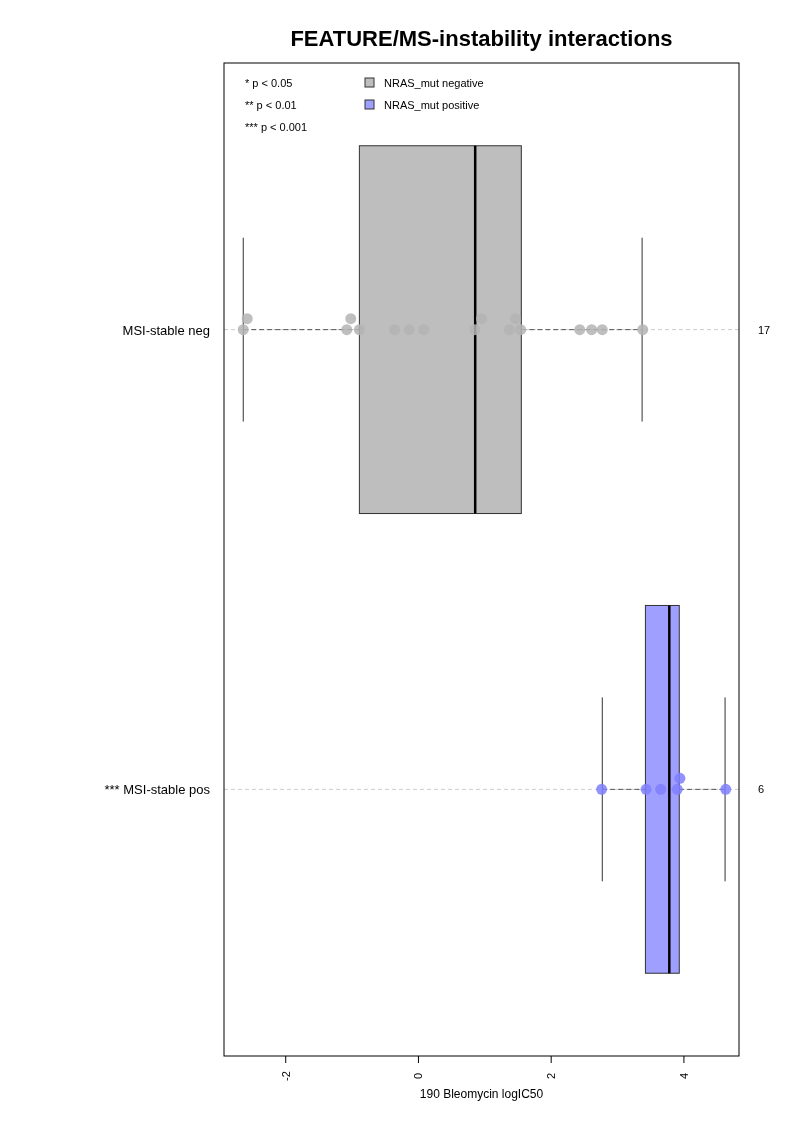 The width and height of the screenshot is (793, 1122). Describe the element at coordinates (269, 83) in the screenshot. I see `annotation: * p < 0.05` at that location.